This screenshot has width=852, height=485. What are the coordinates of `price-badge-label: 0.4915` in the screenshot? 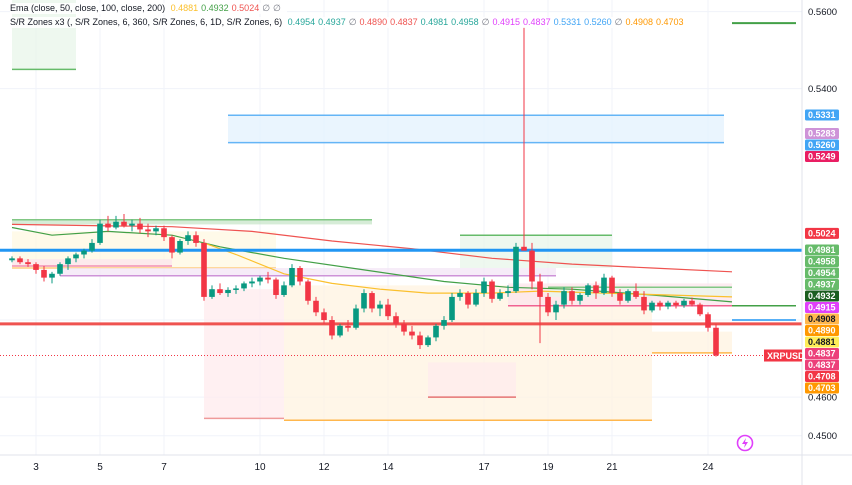 It's located at (822, 308).